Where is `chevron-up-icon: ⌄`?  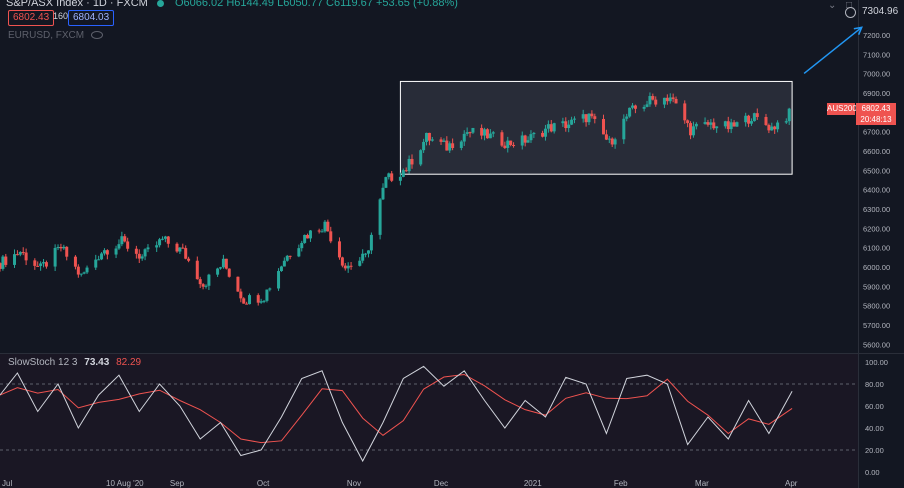
chevron-up-icon: ⌄ is located at coordinates (832, 5).